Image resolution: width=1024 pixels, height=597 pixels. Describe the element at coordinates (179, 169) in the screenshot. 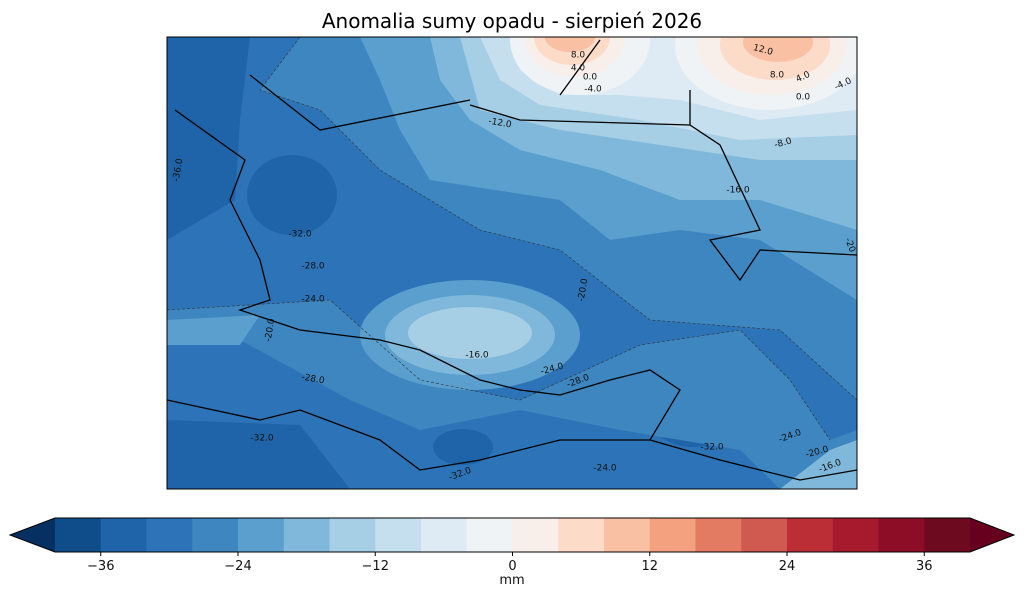

I see `contour-label: -36.0` at that location.